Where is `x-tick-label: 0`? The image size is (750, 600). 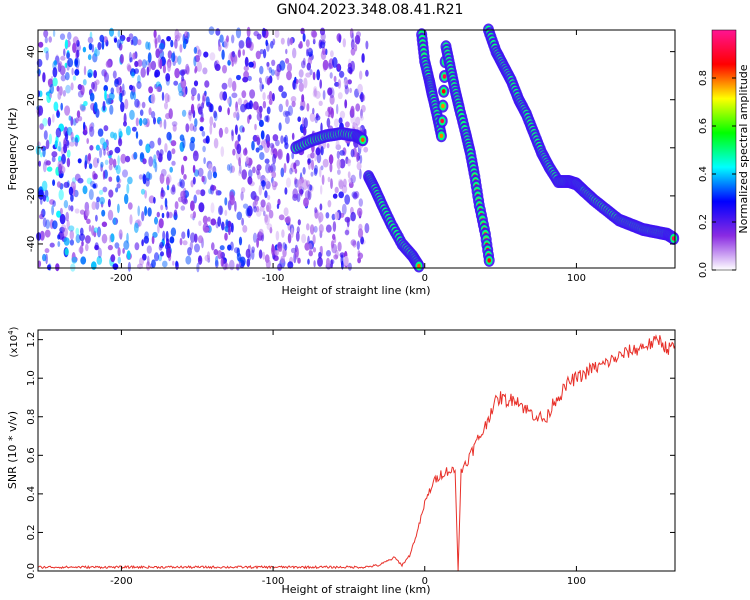 x-tick-label: 0 is located at coordinates (425, 278).